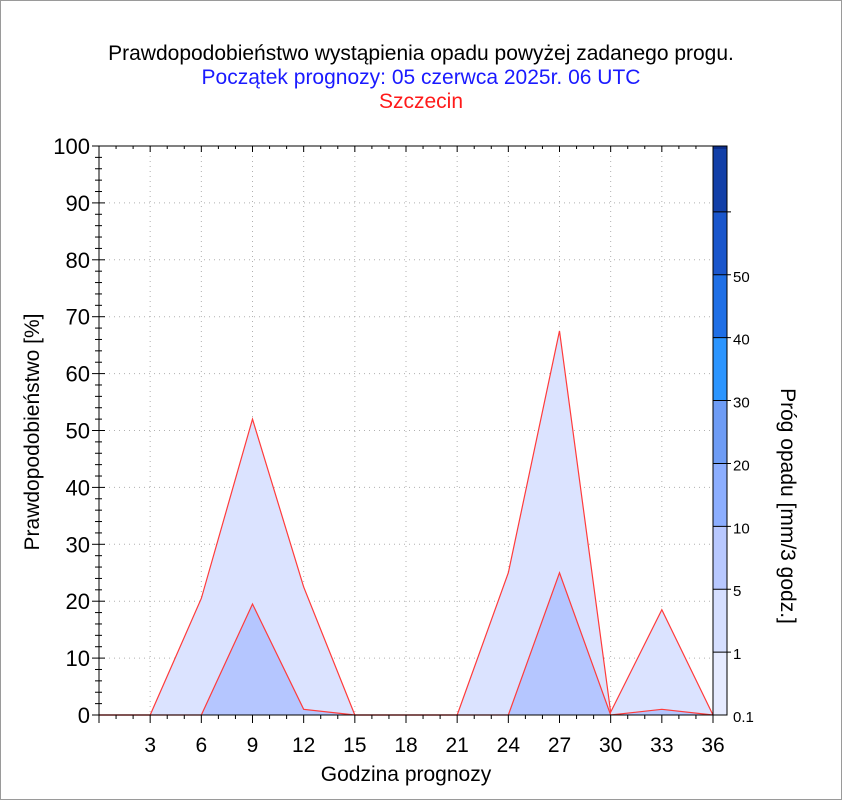 The height and width of the screenshot is (800, 842). Describe the element at coordinates (78, 260) in the screenshot. I see `y-tick-label: 80` at that location.